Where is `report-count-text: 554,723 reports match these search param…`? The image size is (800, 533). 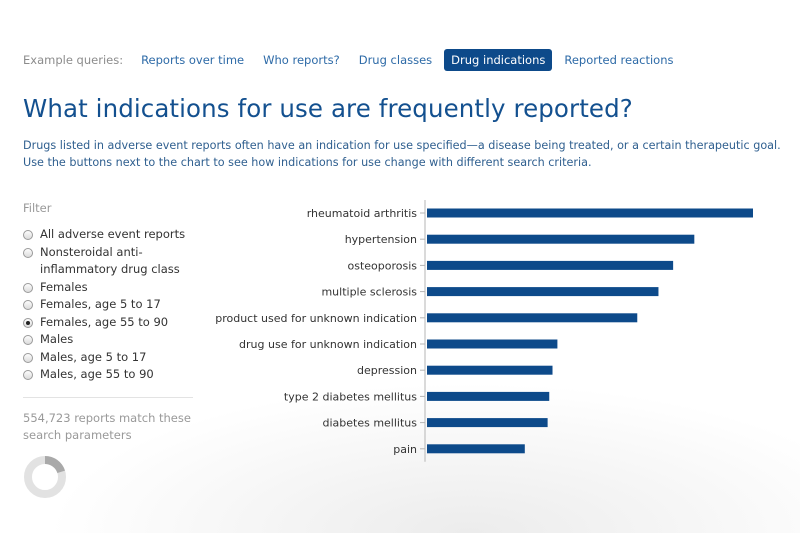 report-count-text: 554,723 reports match these search param… is located at coordinates (107, 426).